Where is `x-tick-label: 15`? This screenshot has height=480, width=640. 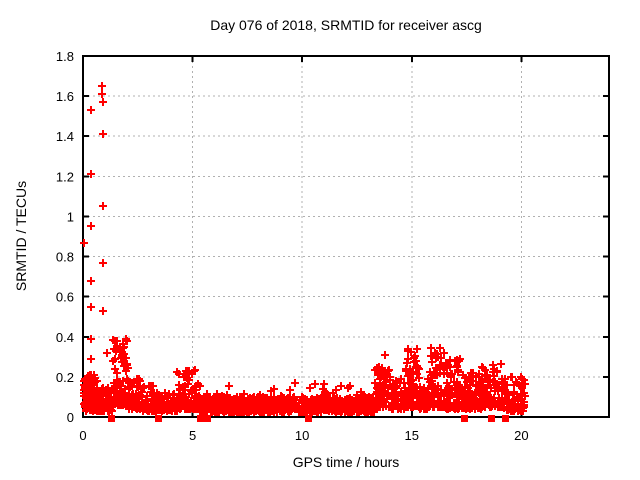 x-tick-label: 15 is located at coordinates (412, 435).